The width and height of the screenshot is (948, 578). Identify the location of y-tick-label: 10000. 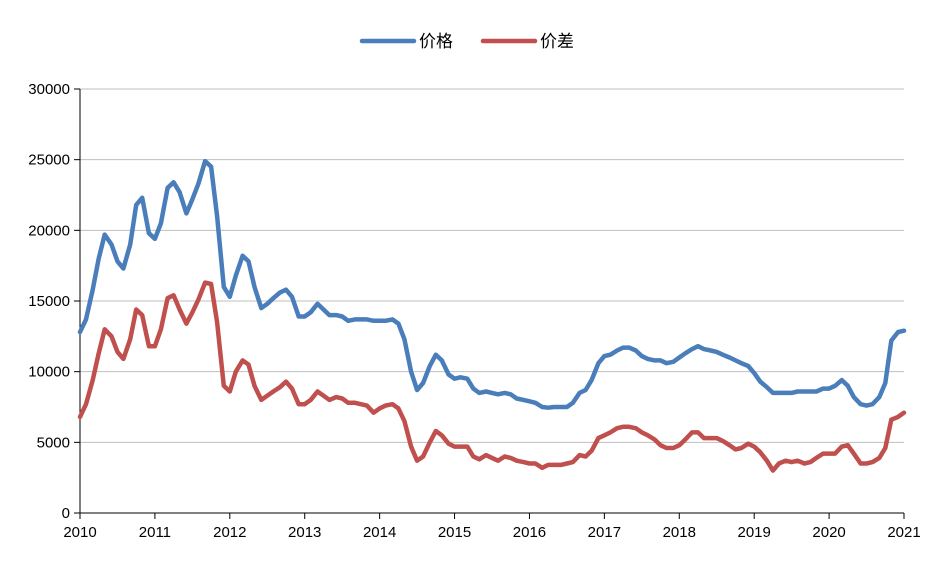
(49, 372).